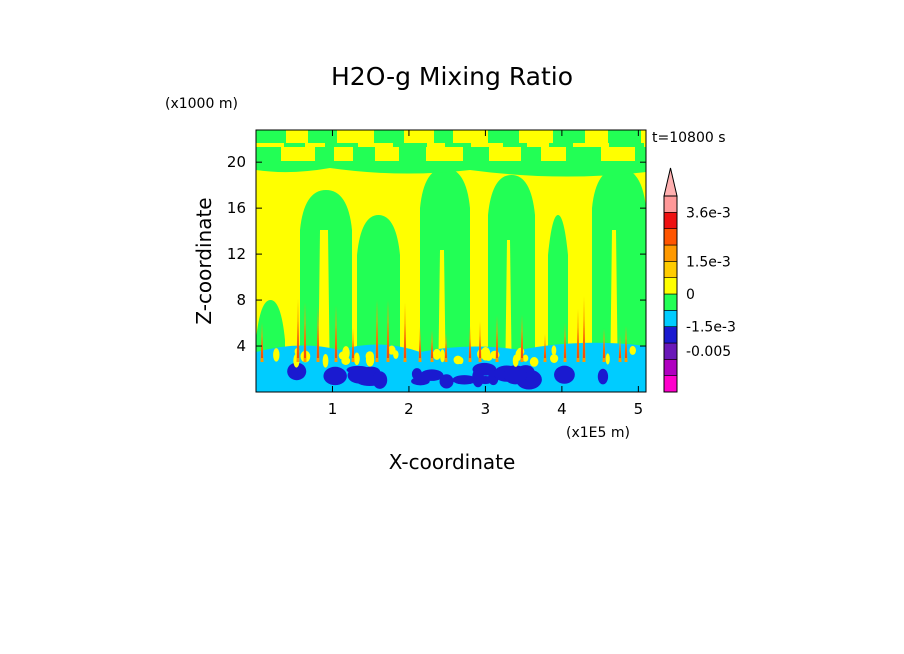  I want to click on x-tick-label: 1, so click(333, 409).